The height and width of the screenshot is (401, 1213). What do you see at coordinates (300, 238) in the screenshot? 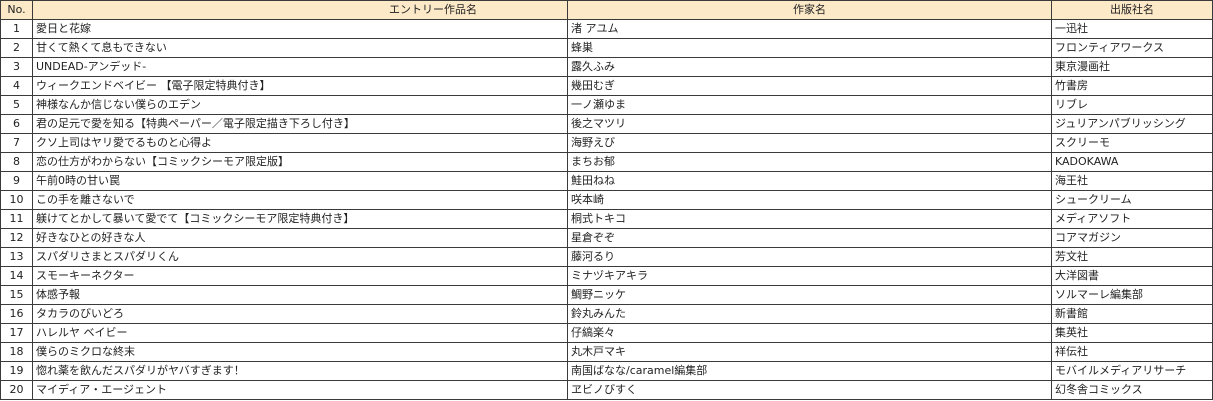
I see `cell-title: 好きなひとの好きな人` at bounding box center [300, 238].